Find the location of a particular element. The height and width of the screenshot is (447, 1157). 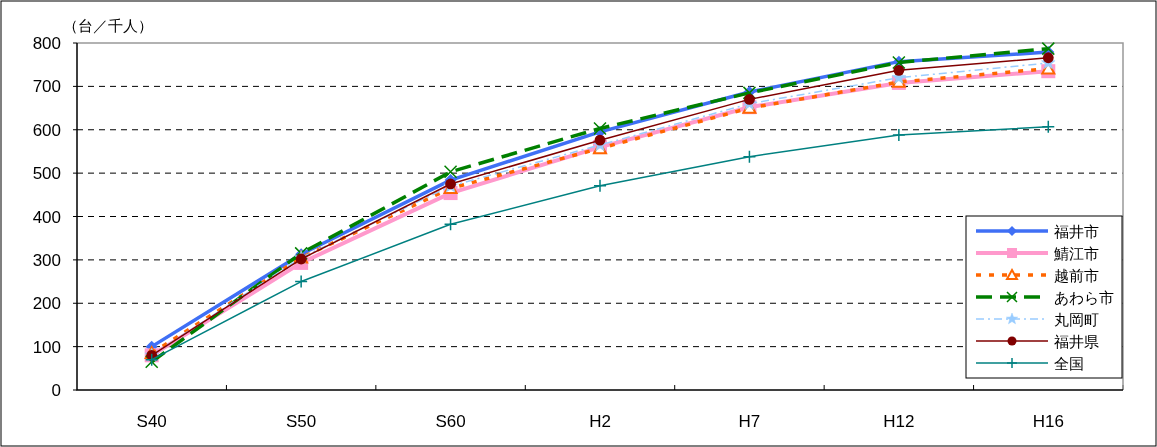

legend-label: あわら市 is located at coordinates (1084, 297).